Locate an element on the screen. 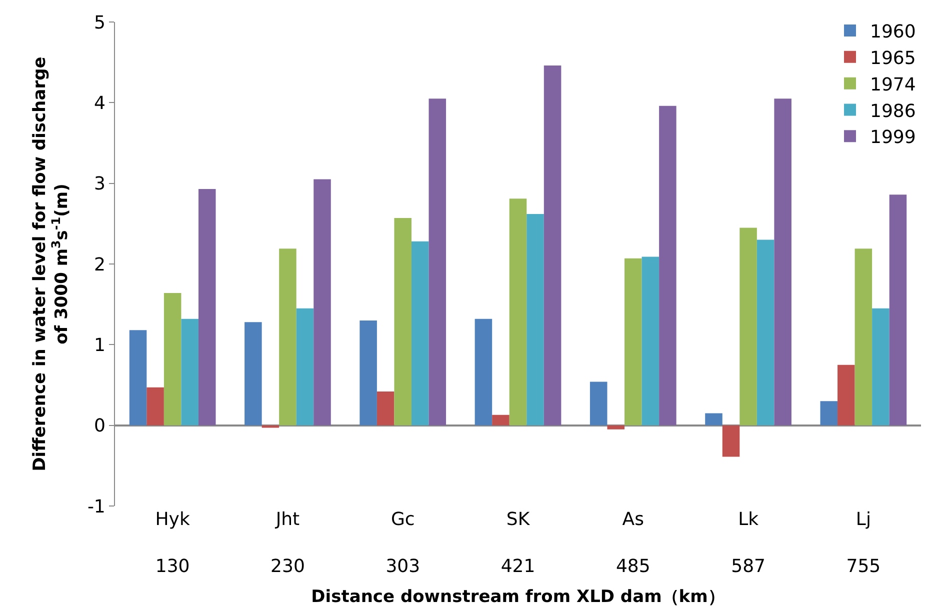 This screenshot has height=615, width=936. category-label: Hyk 130 is located at coordinates (172, 543).